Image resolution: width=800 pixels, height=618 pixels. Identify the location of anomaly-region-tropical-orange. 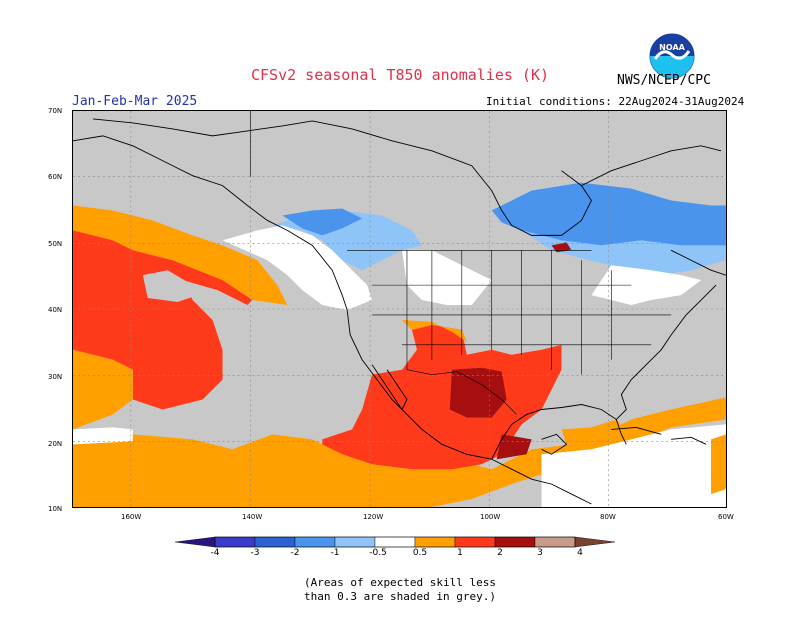
(399, 452).